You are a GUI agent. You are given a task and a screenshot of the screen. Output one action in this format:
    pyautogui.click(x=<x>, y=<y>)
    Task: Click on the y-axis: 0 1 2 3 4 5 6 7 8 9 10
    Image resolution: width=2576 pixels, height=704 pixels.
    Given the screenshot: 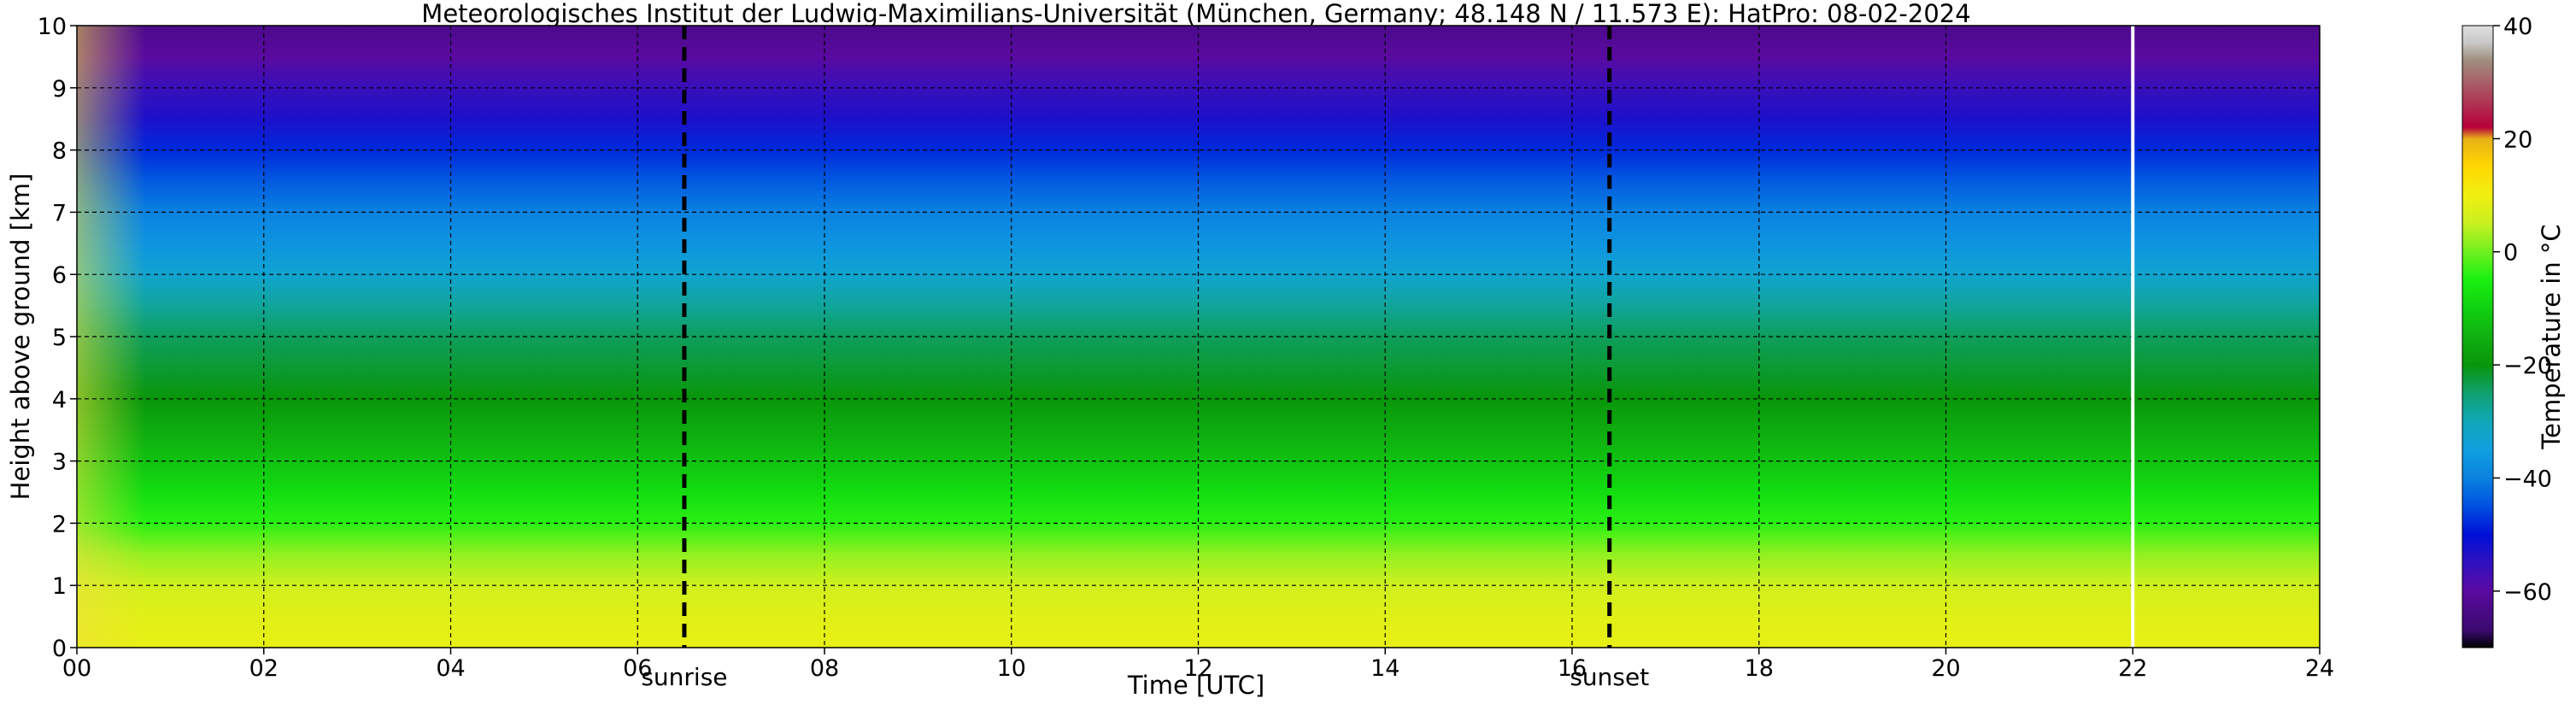 What is the action you would take?
    pyautogui.click(x=57, y=338)
    